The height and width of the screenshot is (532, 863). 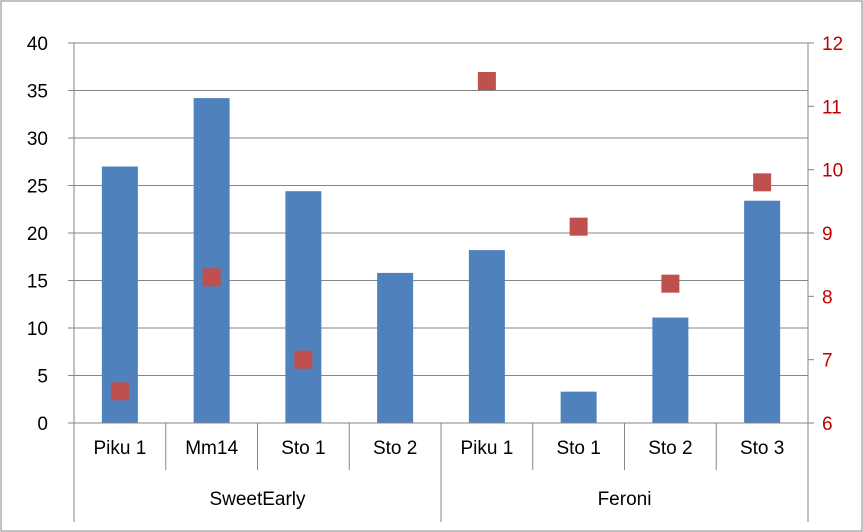 What do you see at coordinates (827, 297) in the screenshot?
I see `right-tick-label: 8` at bounding box center [827, 297].